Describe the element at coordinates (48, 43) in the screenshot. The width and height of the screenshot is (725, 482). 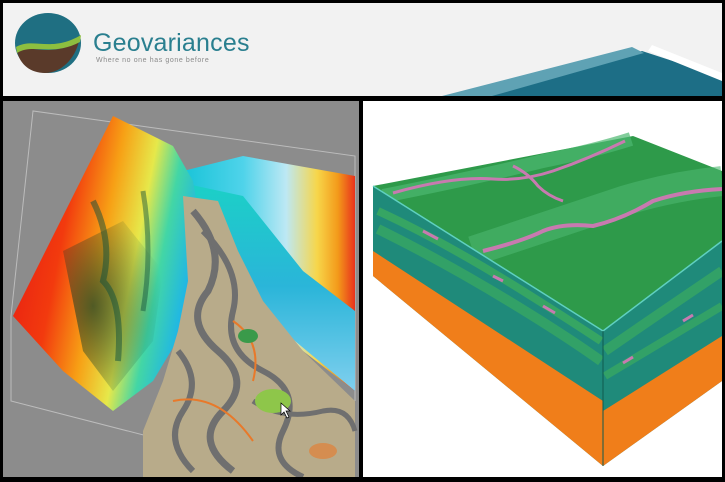
I see `geovariances-logo-icon` at that location.